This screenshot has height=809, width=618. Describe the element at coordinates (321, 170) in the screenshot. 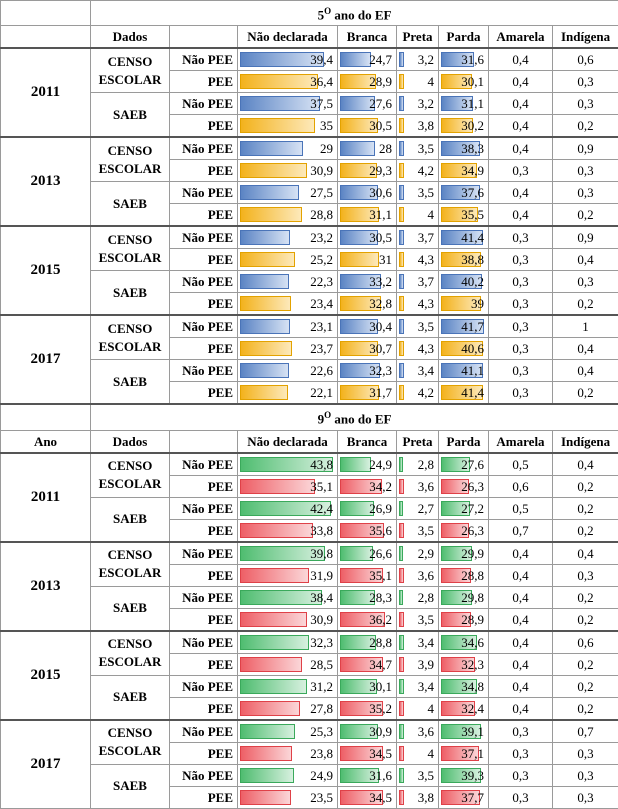

I see `value-text: 30,9` at that location.